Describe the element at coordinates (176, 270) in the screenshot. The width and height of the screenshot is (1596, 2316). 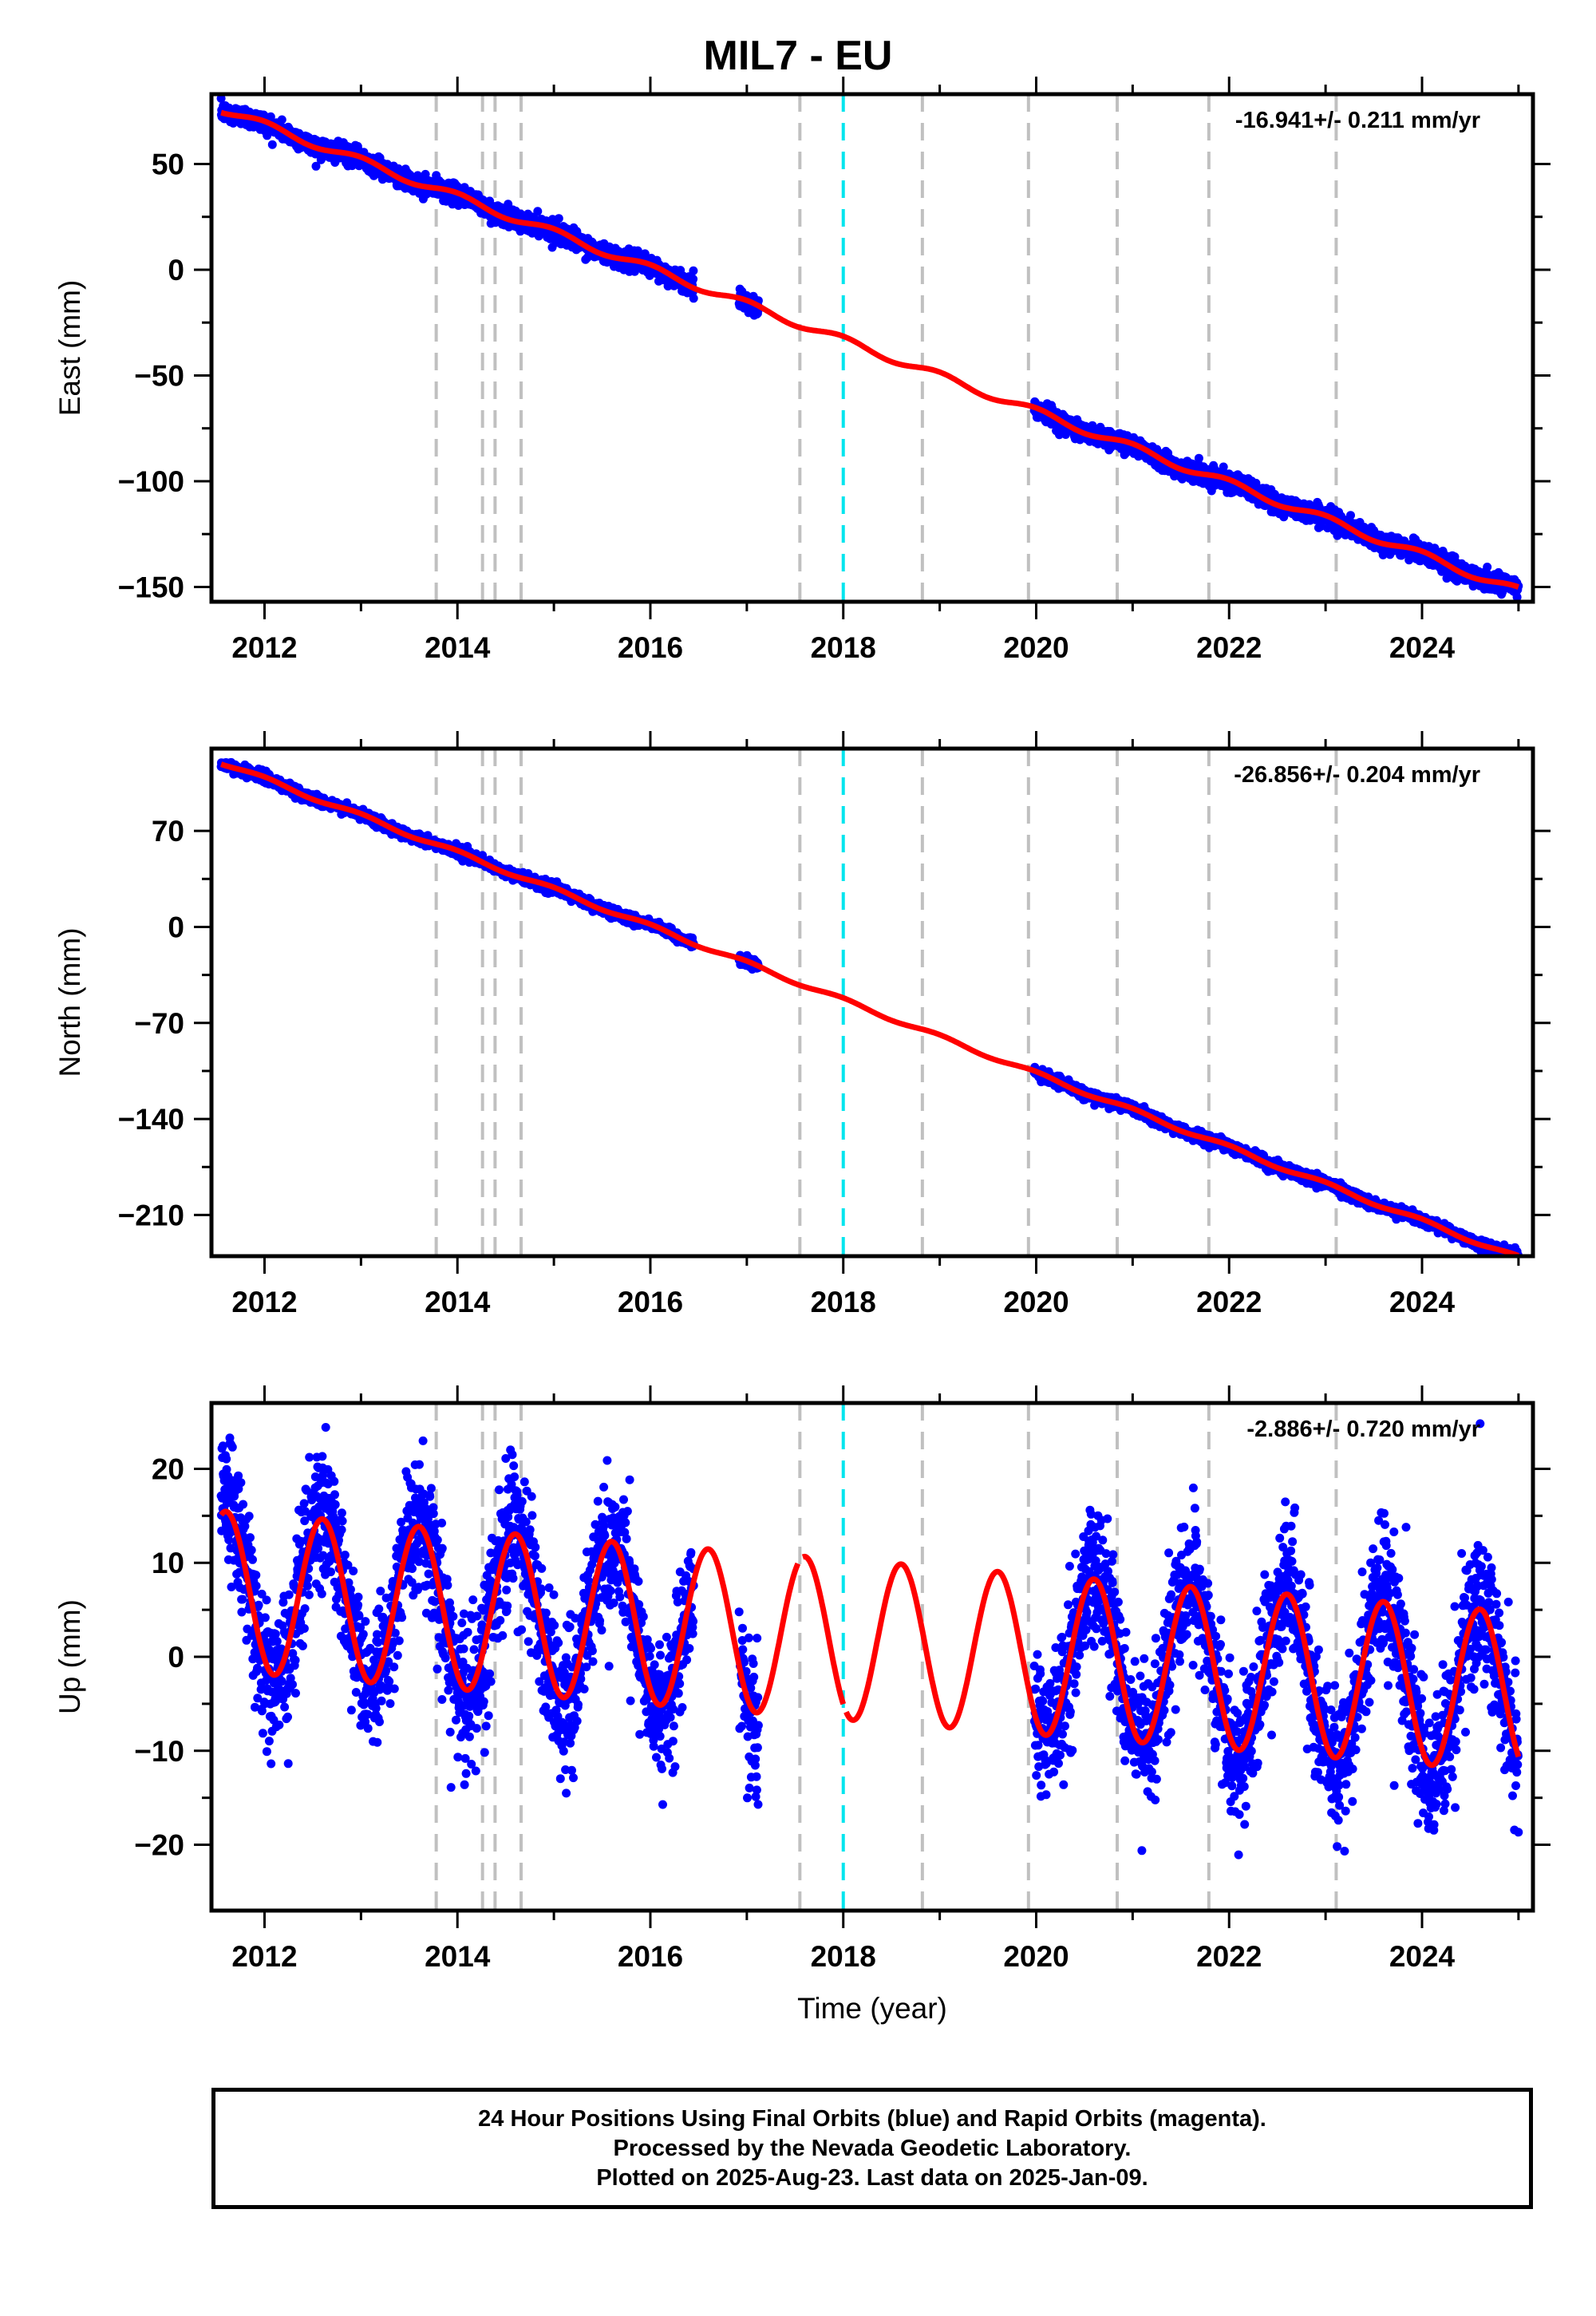
I see `y-tick-label: 0` at that location.